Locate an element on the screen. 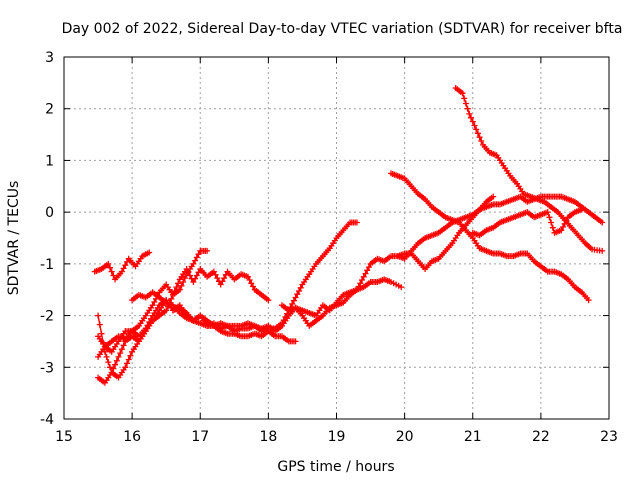 This screenshot has width=640, height=480. y-axis-title: SDTVAR / TECUs is located at coordinates (14, 238).